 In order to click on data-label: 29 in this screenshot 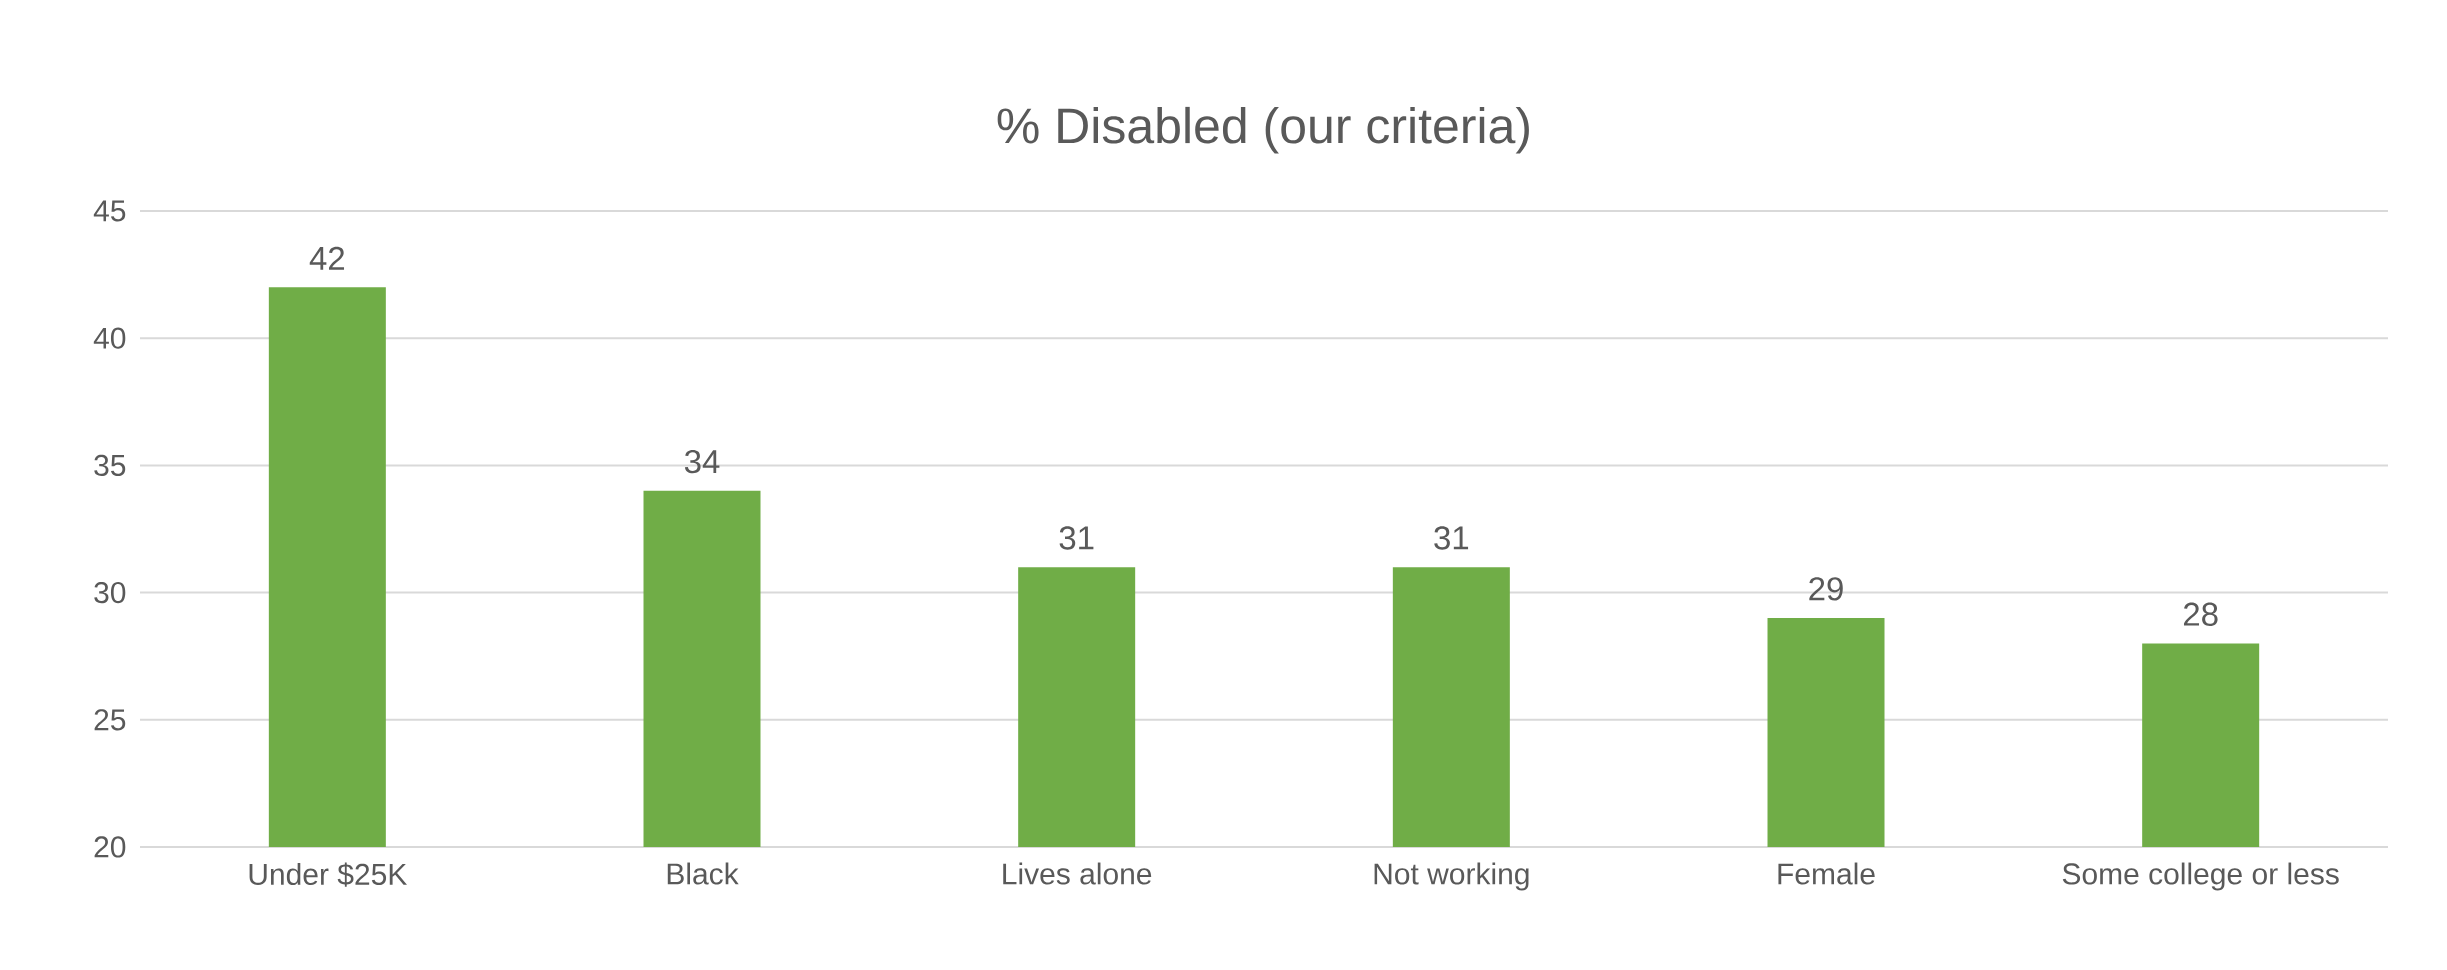, I will do `click(1826, 589)`.